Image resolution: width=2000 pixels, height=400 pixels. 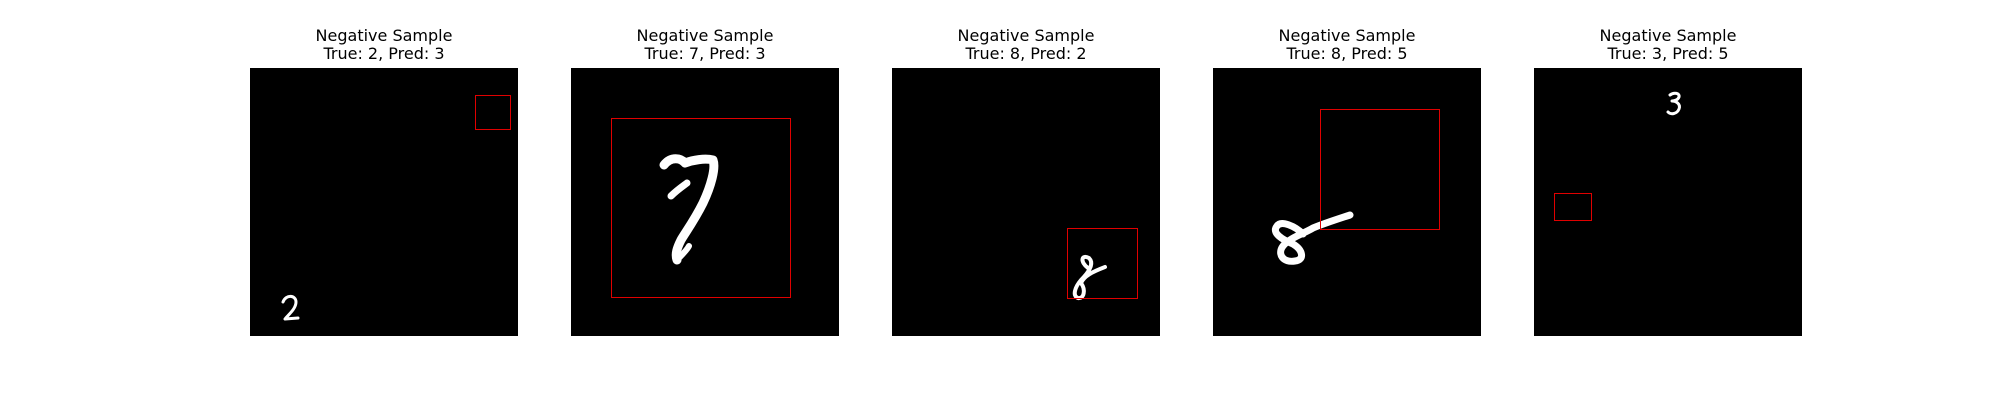 I want to click on sample-panel-2: Negative Sample True: 7, Pred: 3, so click(x=705, y=200).